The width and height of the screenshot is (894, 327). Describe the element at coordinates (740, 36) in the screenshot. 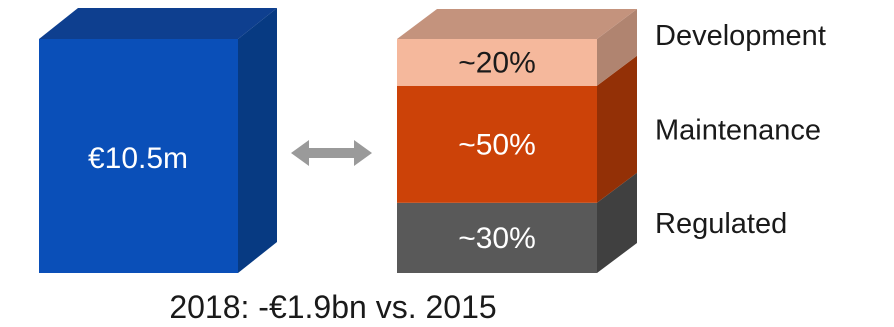

I see `segment-name-label-development: Development` at that location.